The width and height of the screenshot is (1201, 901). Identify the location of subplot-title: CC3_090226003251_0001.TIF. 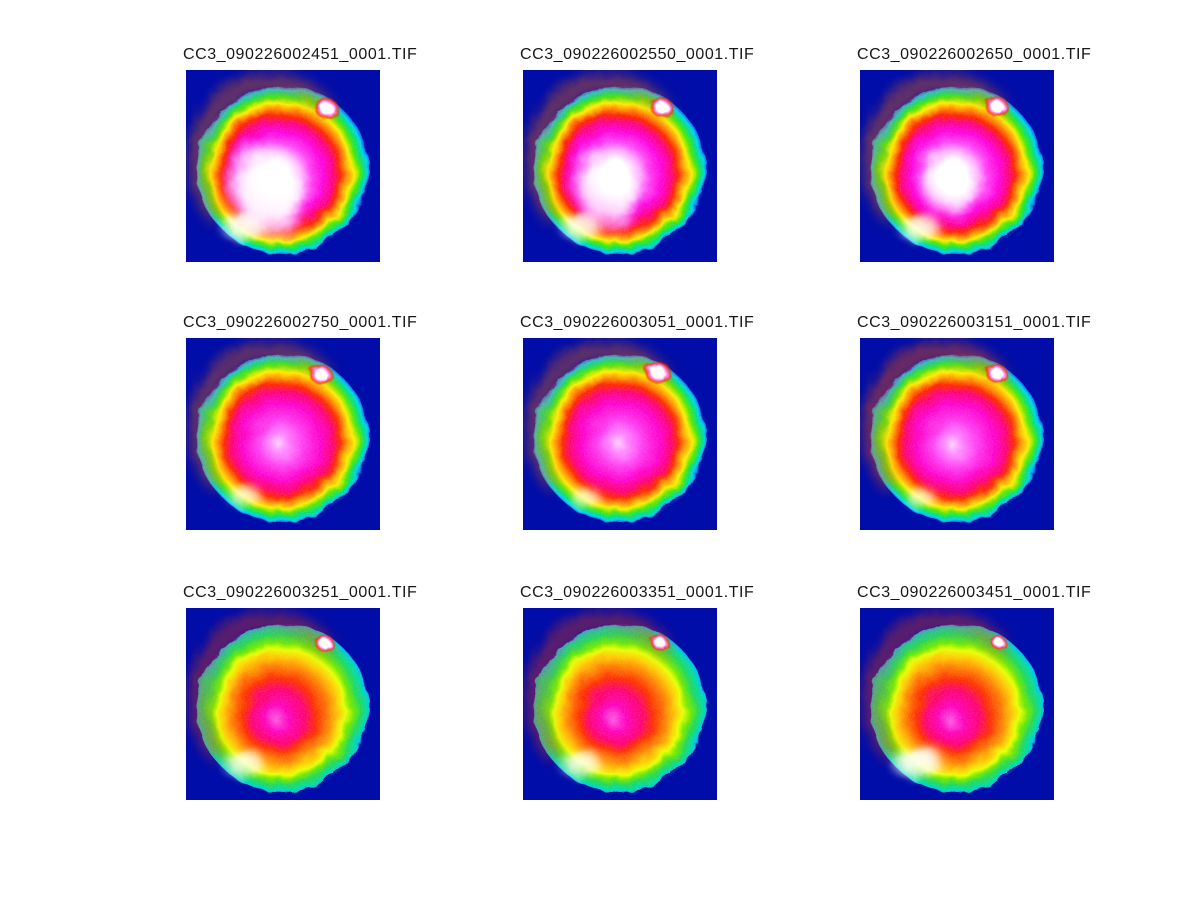
(300, 592).